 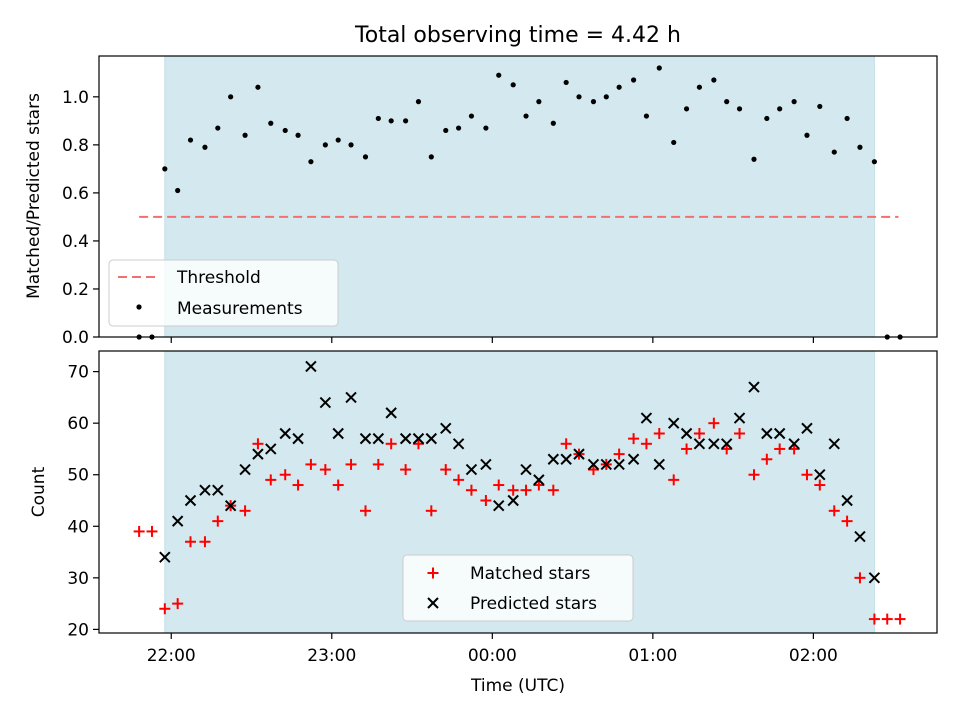 What do you see at coordinates (517, 35) in the screenshot?
I see `figure-title: Total observing time = 4.42 h` at bounding box center [517, 35].